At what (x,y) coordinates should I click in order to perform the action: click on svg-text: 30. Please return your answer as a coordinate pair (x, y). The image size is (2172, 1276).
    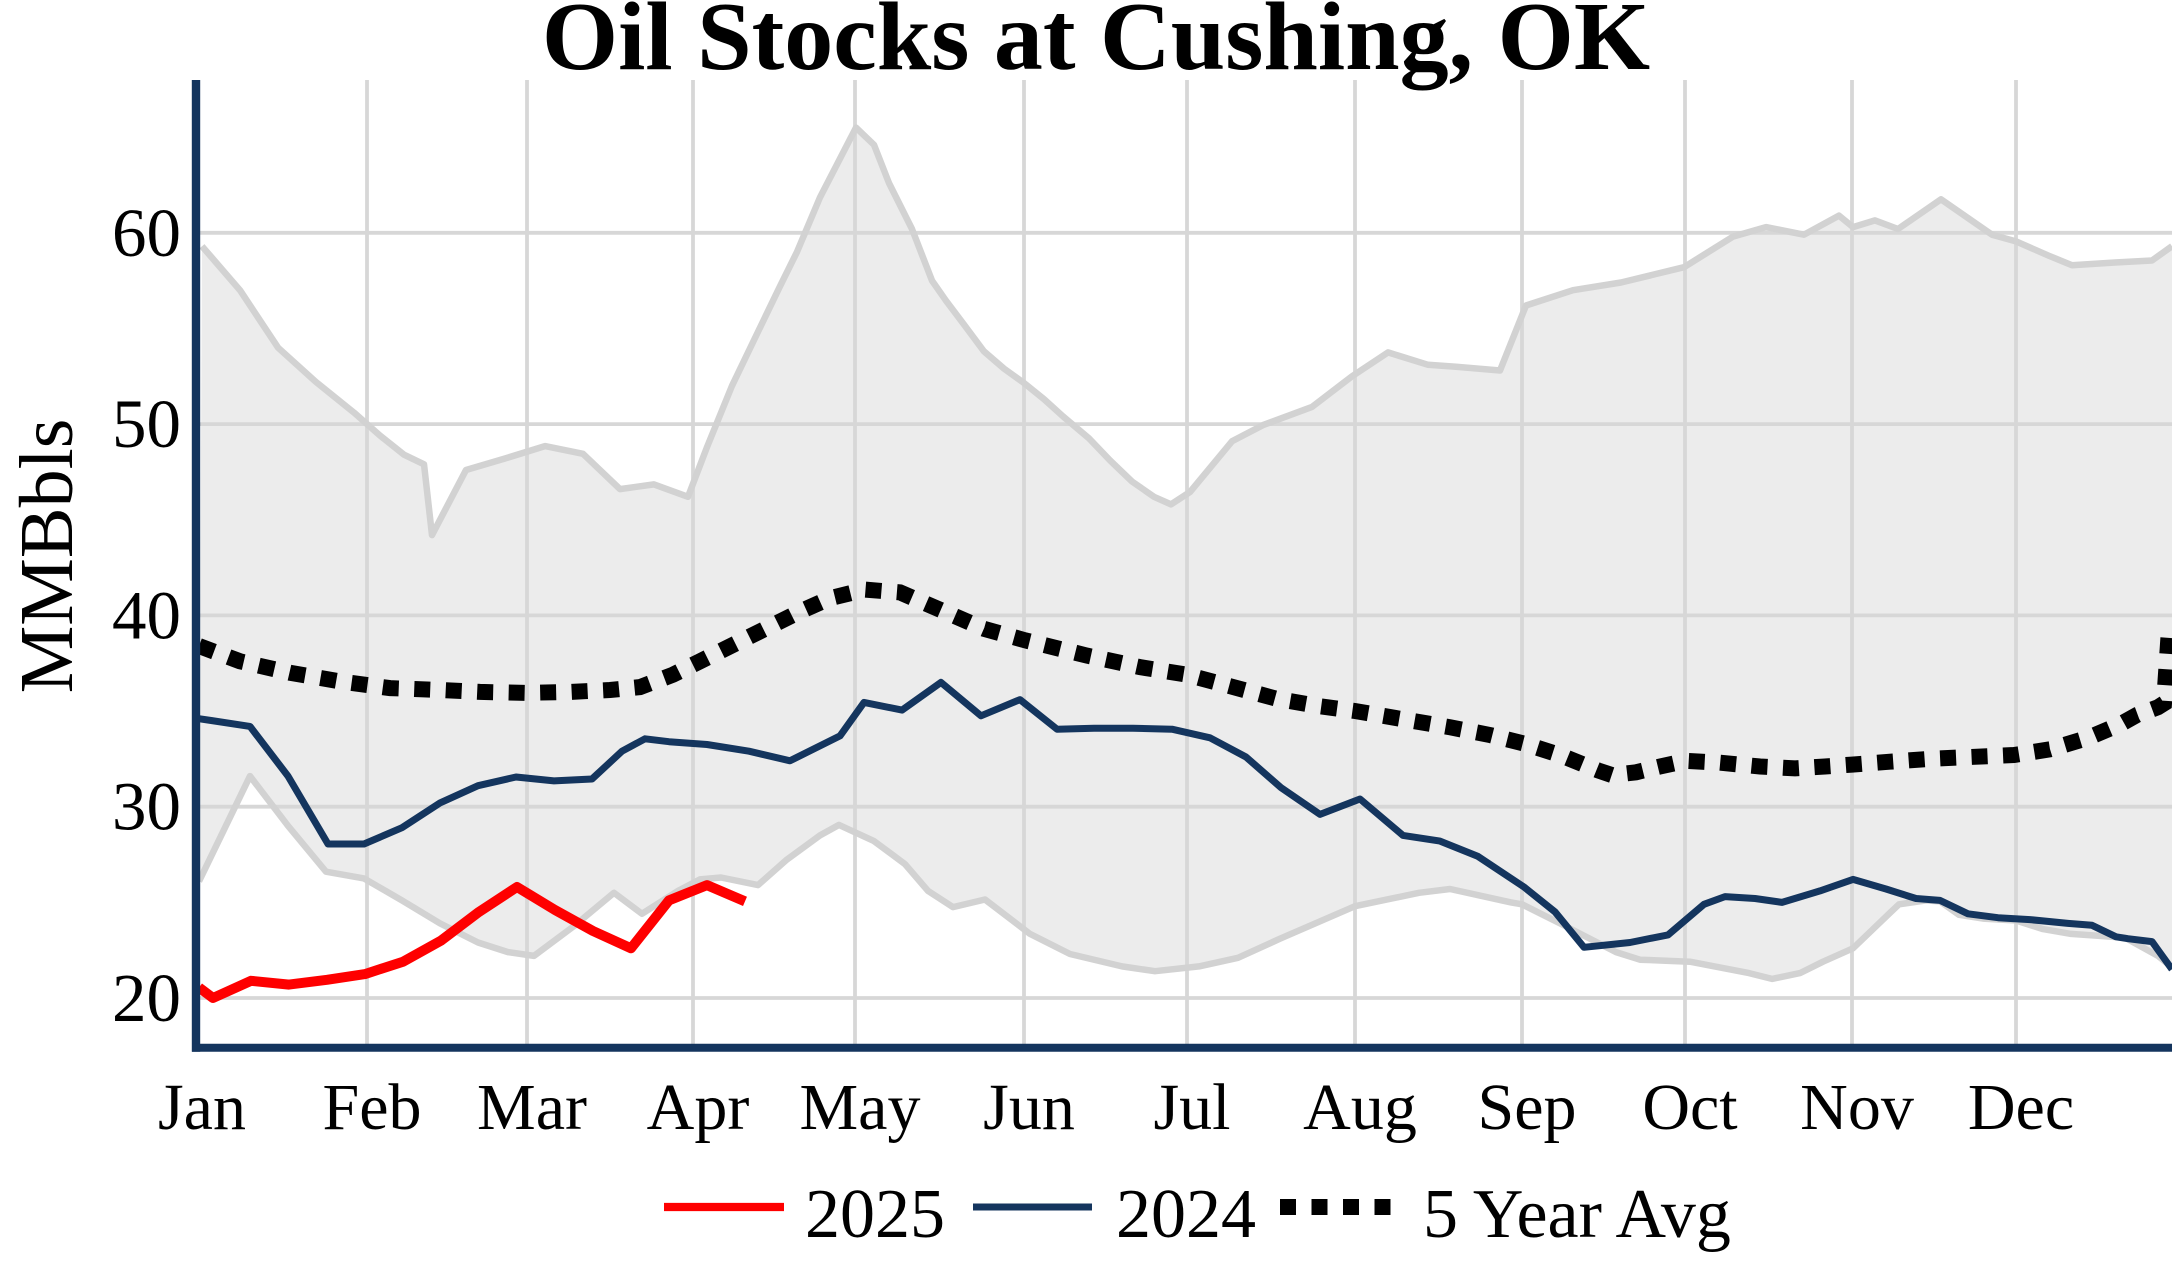
    Looking at the image, I should click on (146, 807).